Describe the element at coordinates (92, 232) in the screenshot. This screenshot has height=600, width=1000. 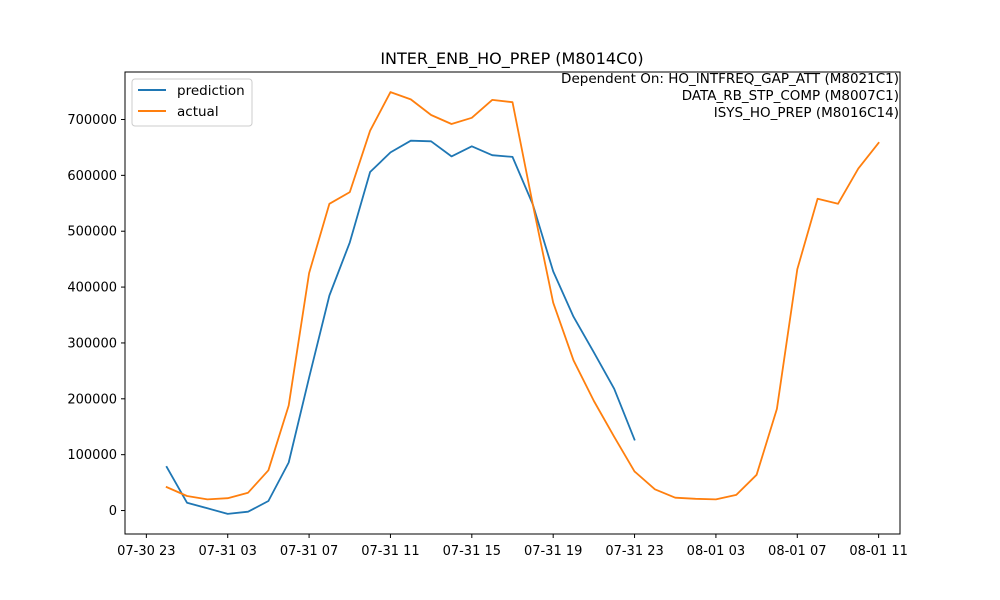
I see `y-tick-label: 500000` at that location.